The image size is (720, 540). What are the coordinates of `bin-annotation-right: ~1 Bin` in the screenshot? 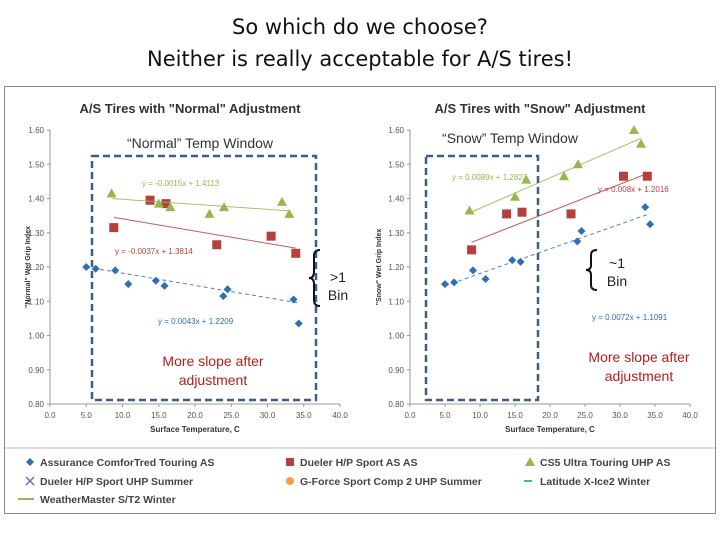 It's located at (617, 272).